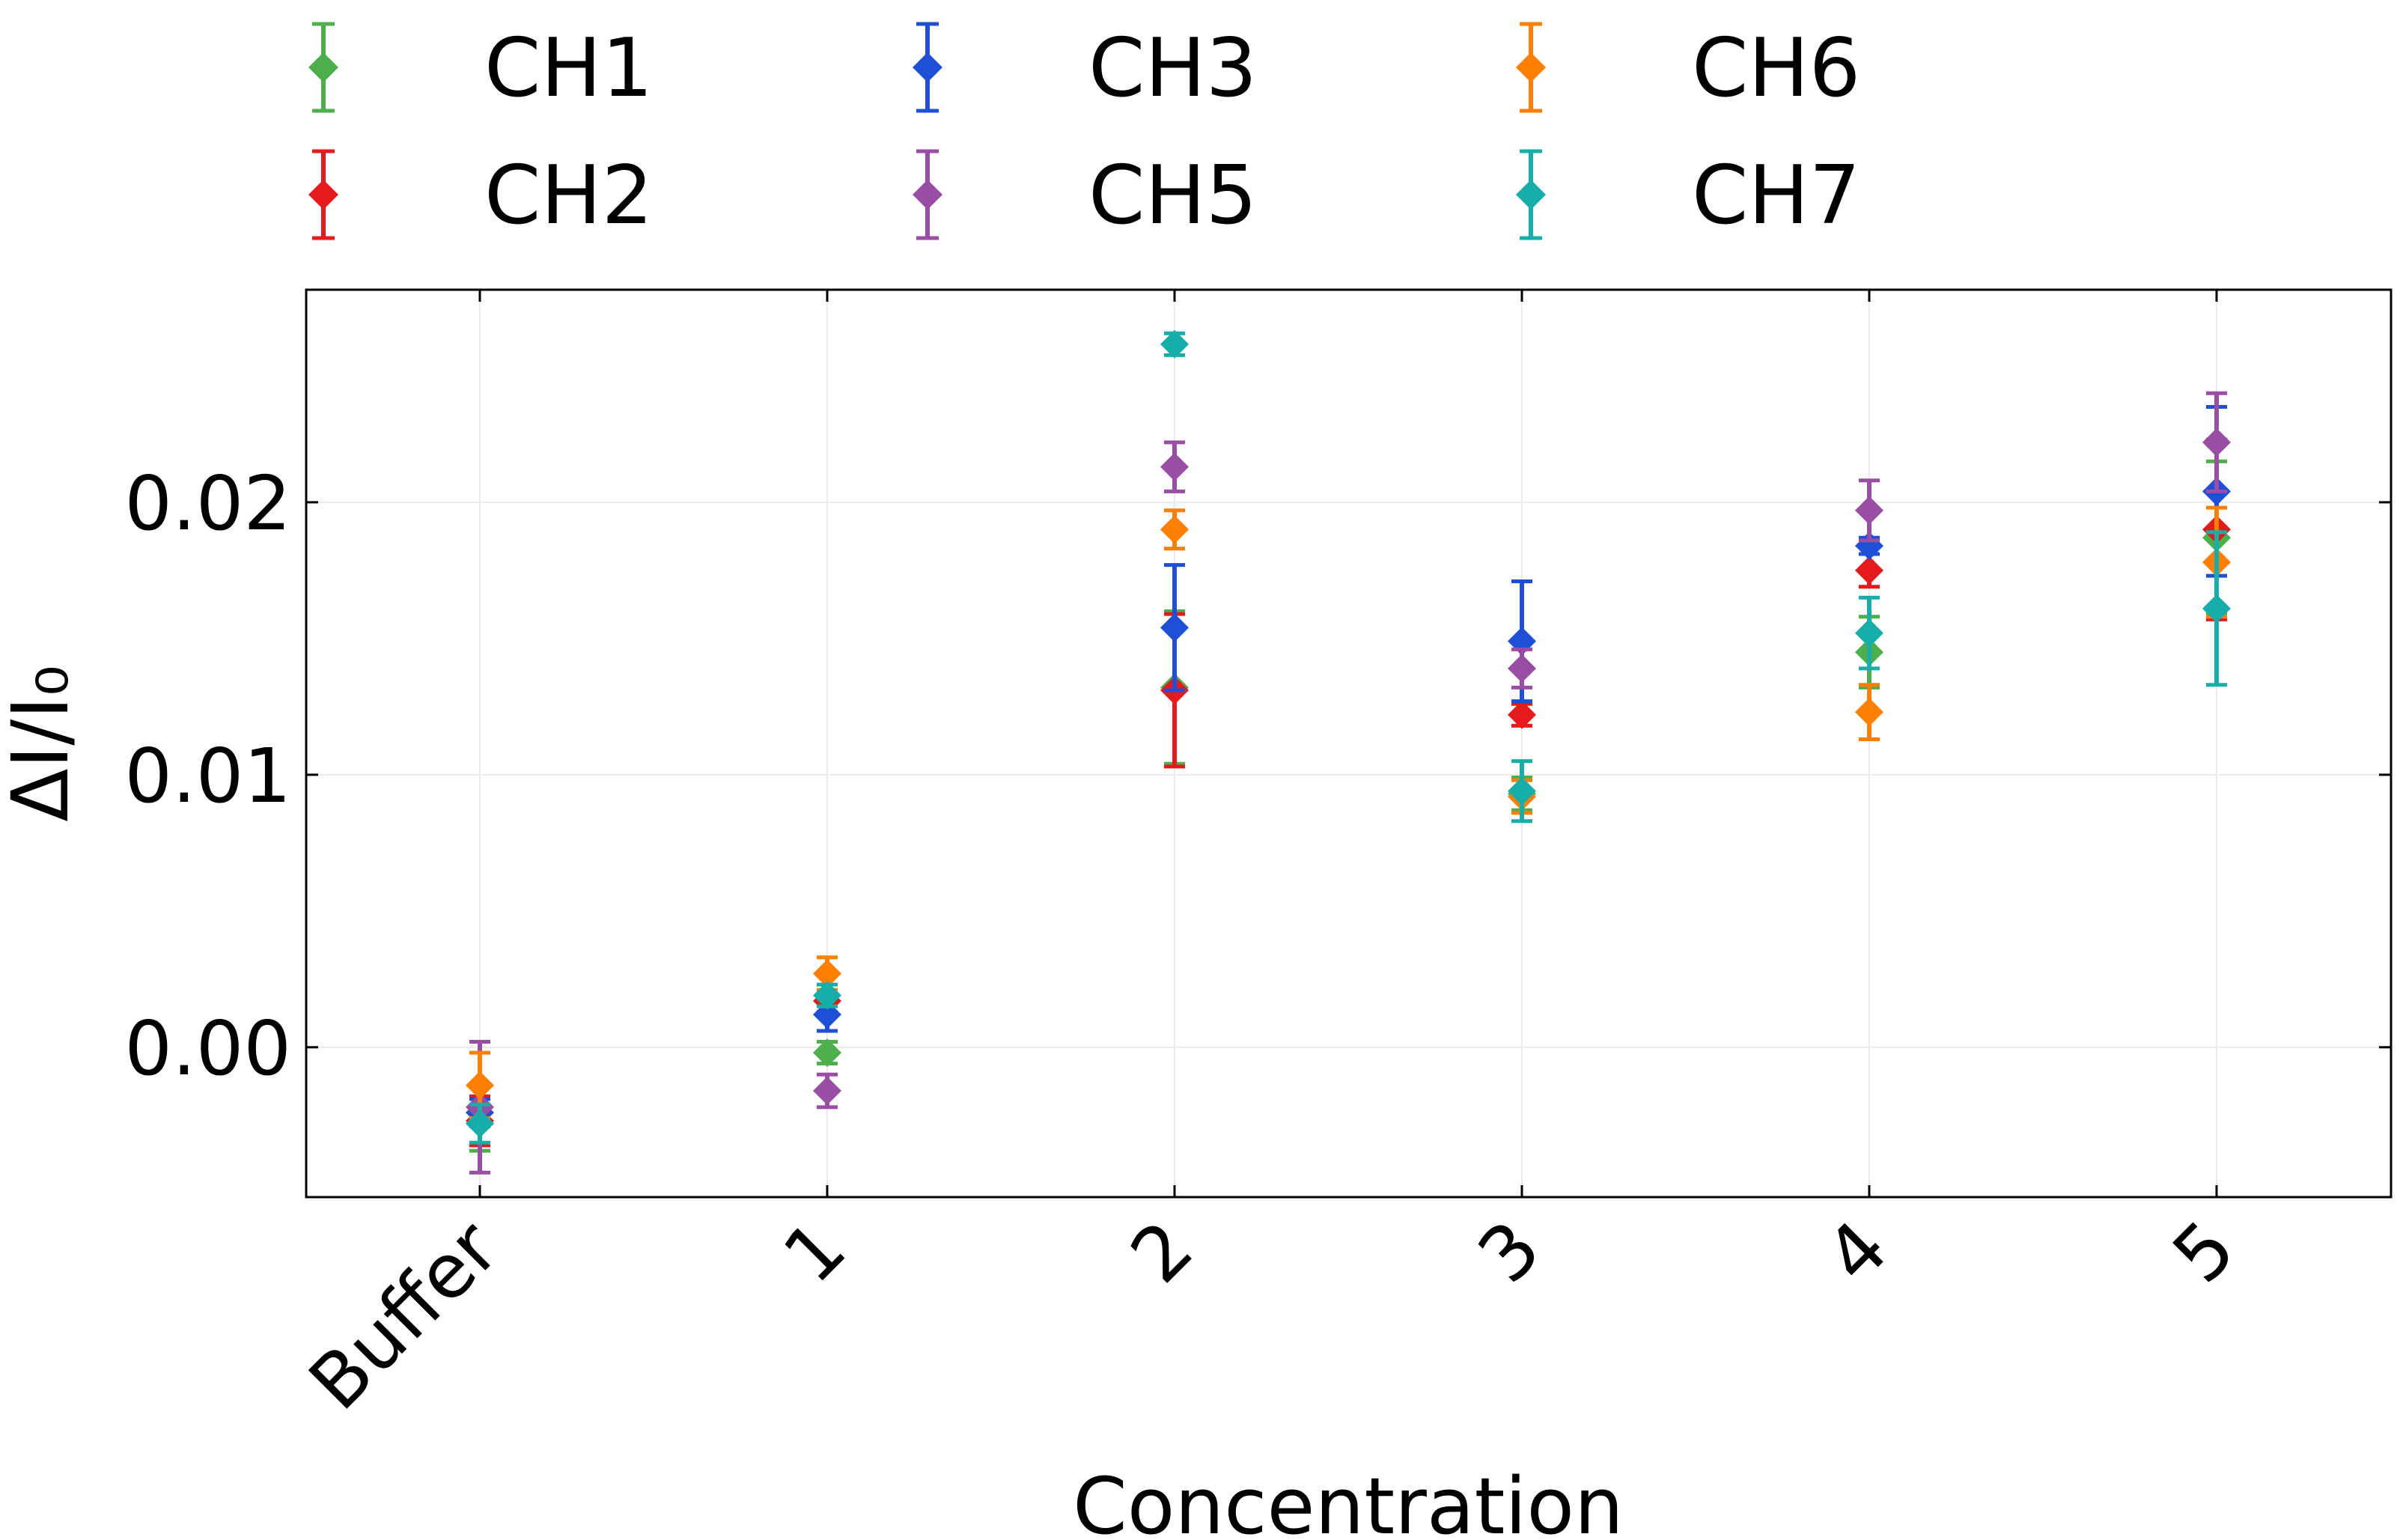 The image size is (2397, 1540). What do you see at coordinates (208, 1048) in the screenshot?
I see `y-tick-label: 0.00` at bounding box center [208, 1048].